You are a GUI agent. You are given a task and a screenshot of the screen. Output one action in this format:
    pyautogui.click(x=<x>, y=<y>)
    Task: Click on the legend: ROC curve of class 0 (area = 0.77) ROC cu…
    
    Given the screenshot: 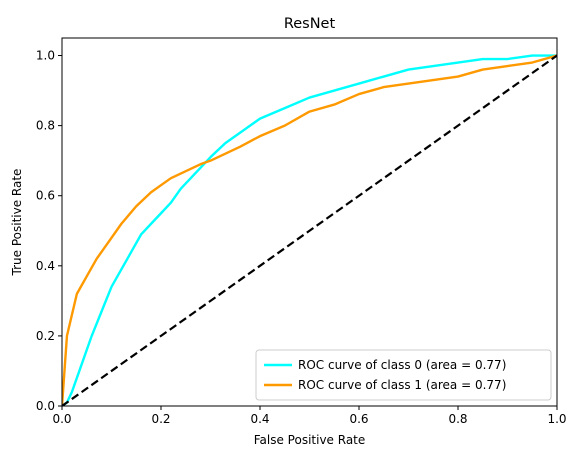 What is the action you would take?
    pyautogui.click(x=403, y=375)
    